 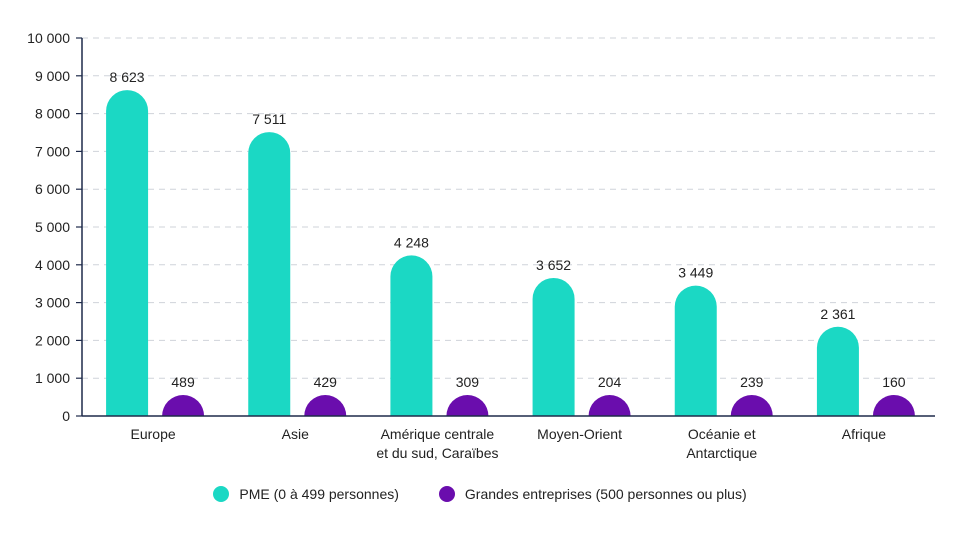 What do you see at coordinates (52, 189) in the screenshot?
I see `y-tick-label: 6 000` at bounding box center [52, 189].